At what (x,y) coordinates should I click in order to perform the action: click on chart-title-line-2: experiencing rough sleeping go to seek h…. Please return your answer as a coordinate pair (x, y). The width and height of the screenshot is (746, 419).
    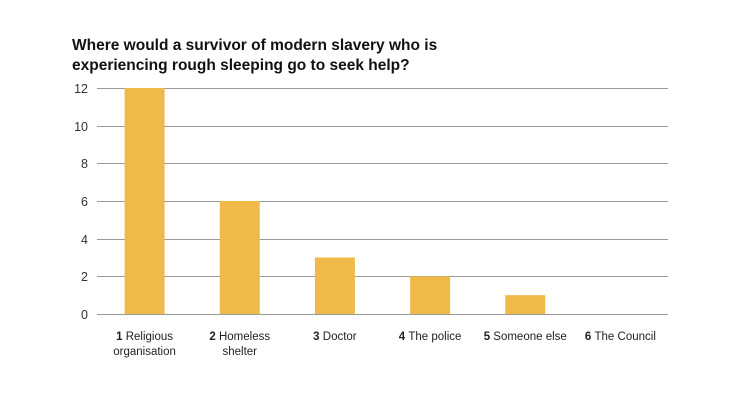
    Looking at the image, I should click on (241, 65).